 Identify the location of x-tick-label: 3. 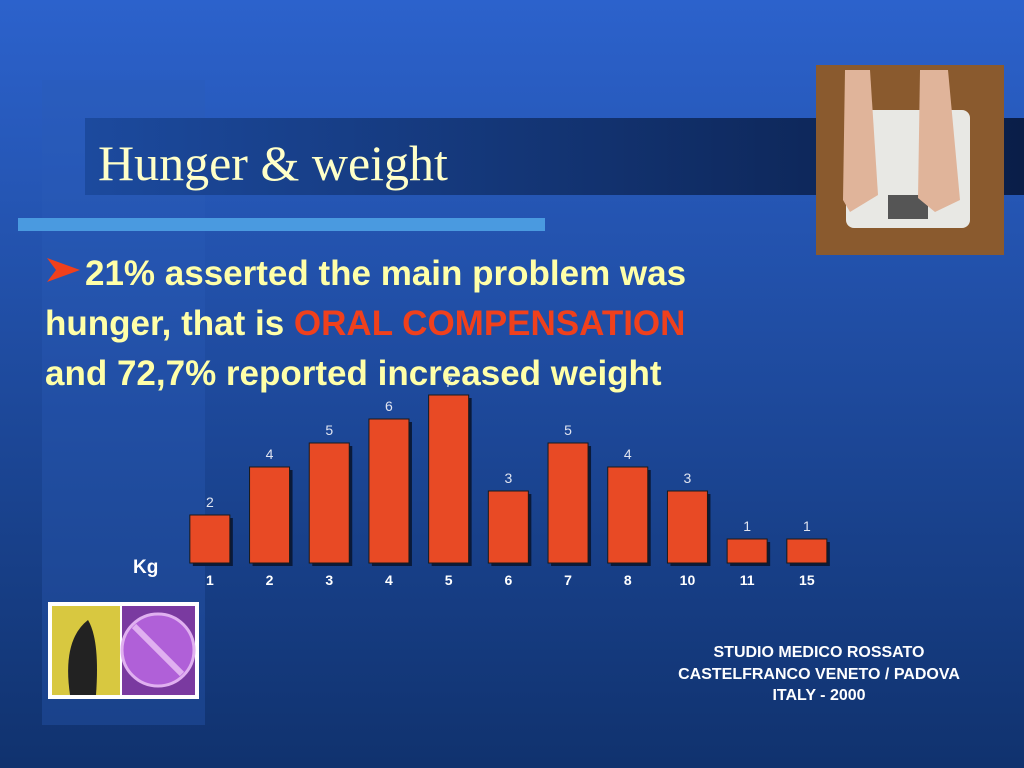
(329, 580).